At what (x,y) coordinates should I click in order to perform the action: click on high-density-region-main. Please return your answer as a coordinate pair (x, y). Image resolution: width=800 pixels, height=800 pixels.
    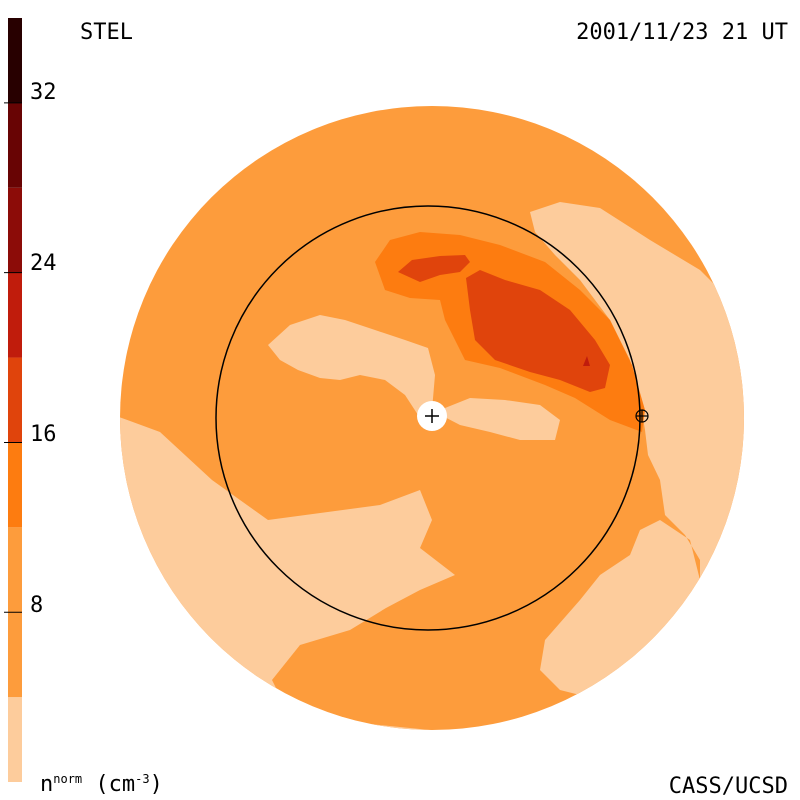
    Looking at the image, I should click on (538, 331).